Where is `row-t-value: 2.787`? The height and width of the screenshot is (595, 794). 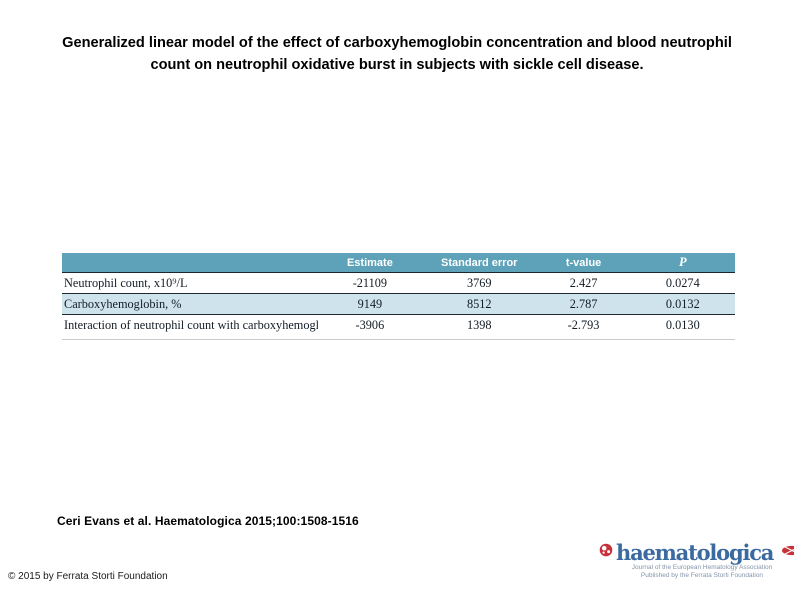
row-t-value: 2.787 is located at coordinates (583, 303).